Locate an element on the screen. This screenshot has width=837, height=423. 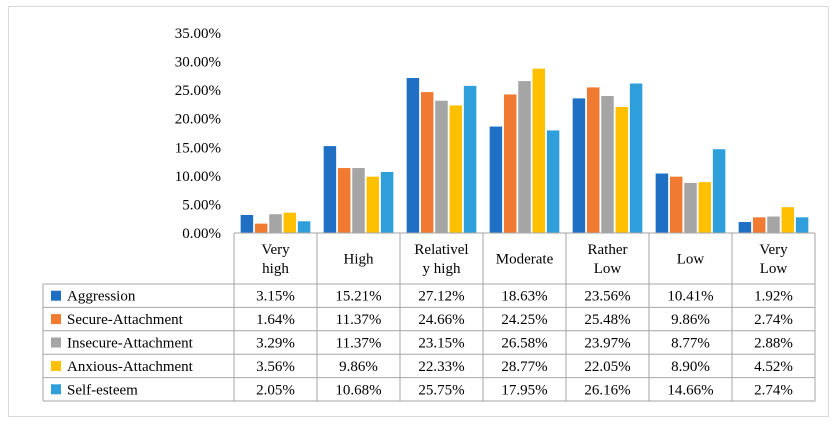
x-category-label: Rather is located at coordinates (608, 250).